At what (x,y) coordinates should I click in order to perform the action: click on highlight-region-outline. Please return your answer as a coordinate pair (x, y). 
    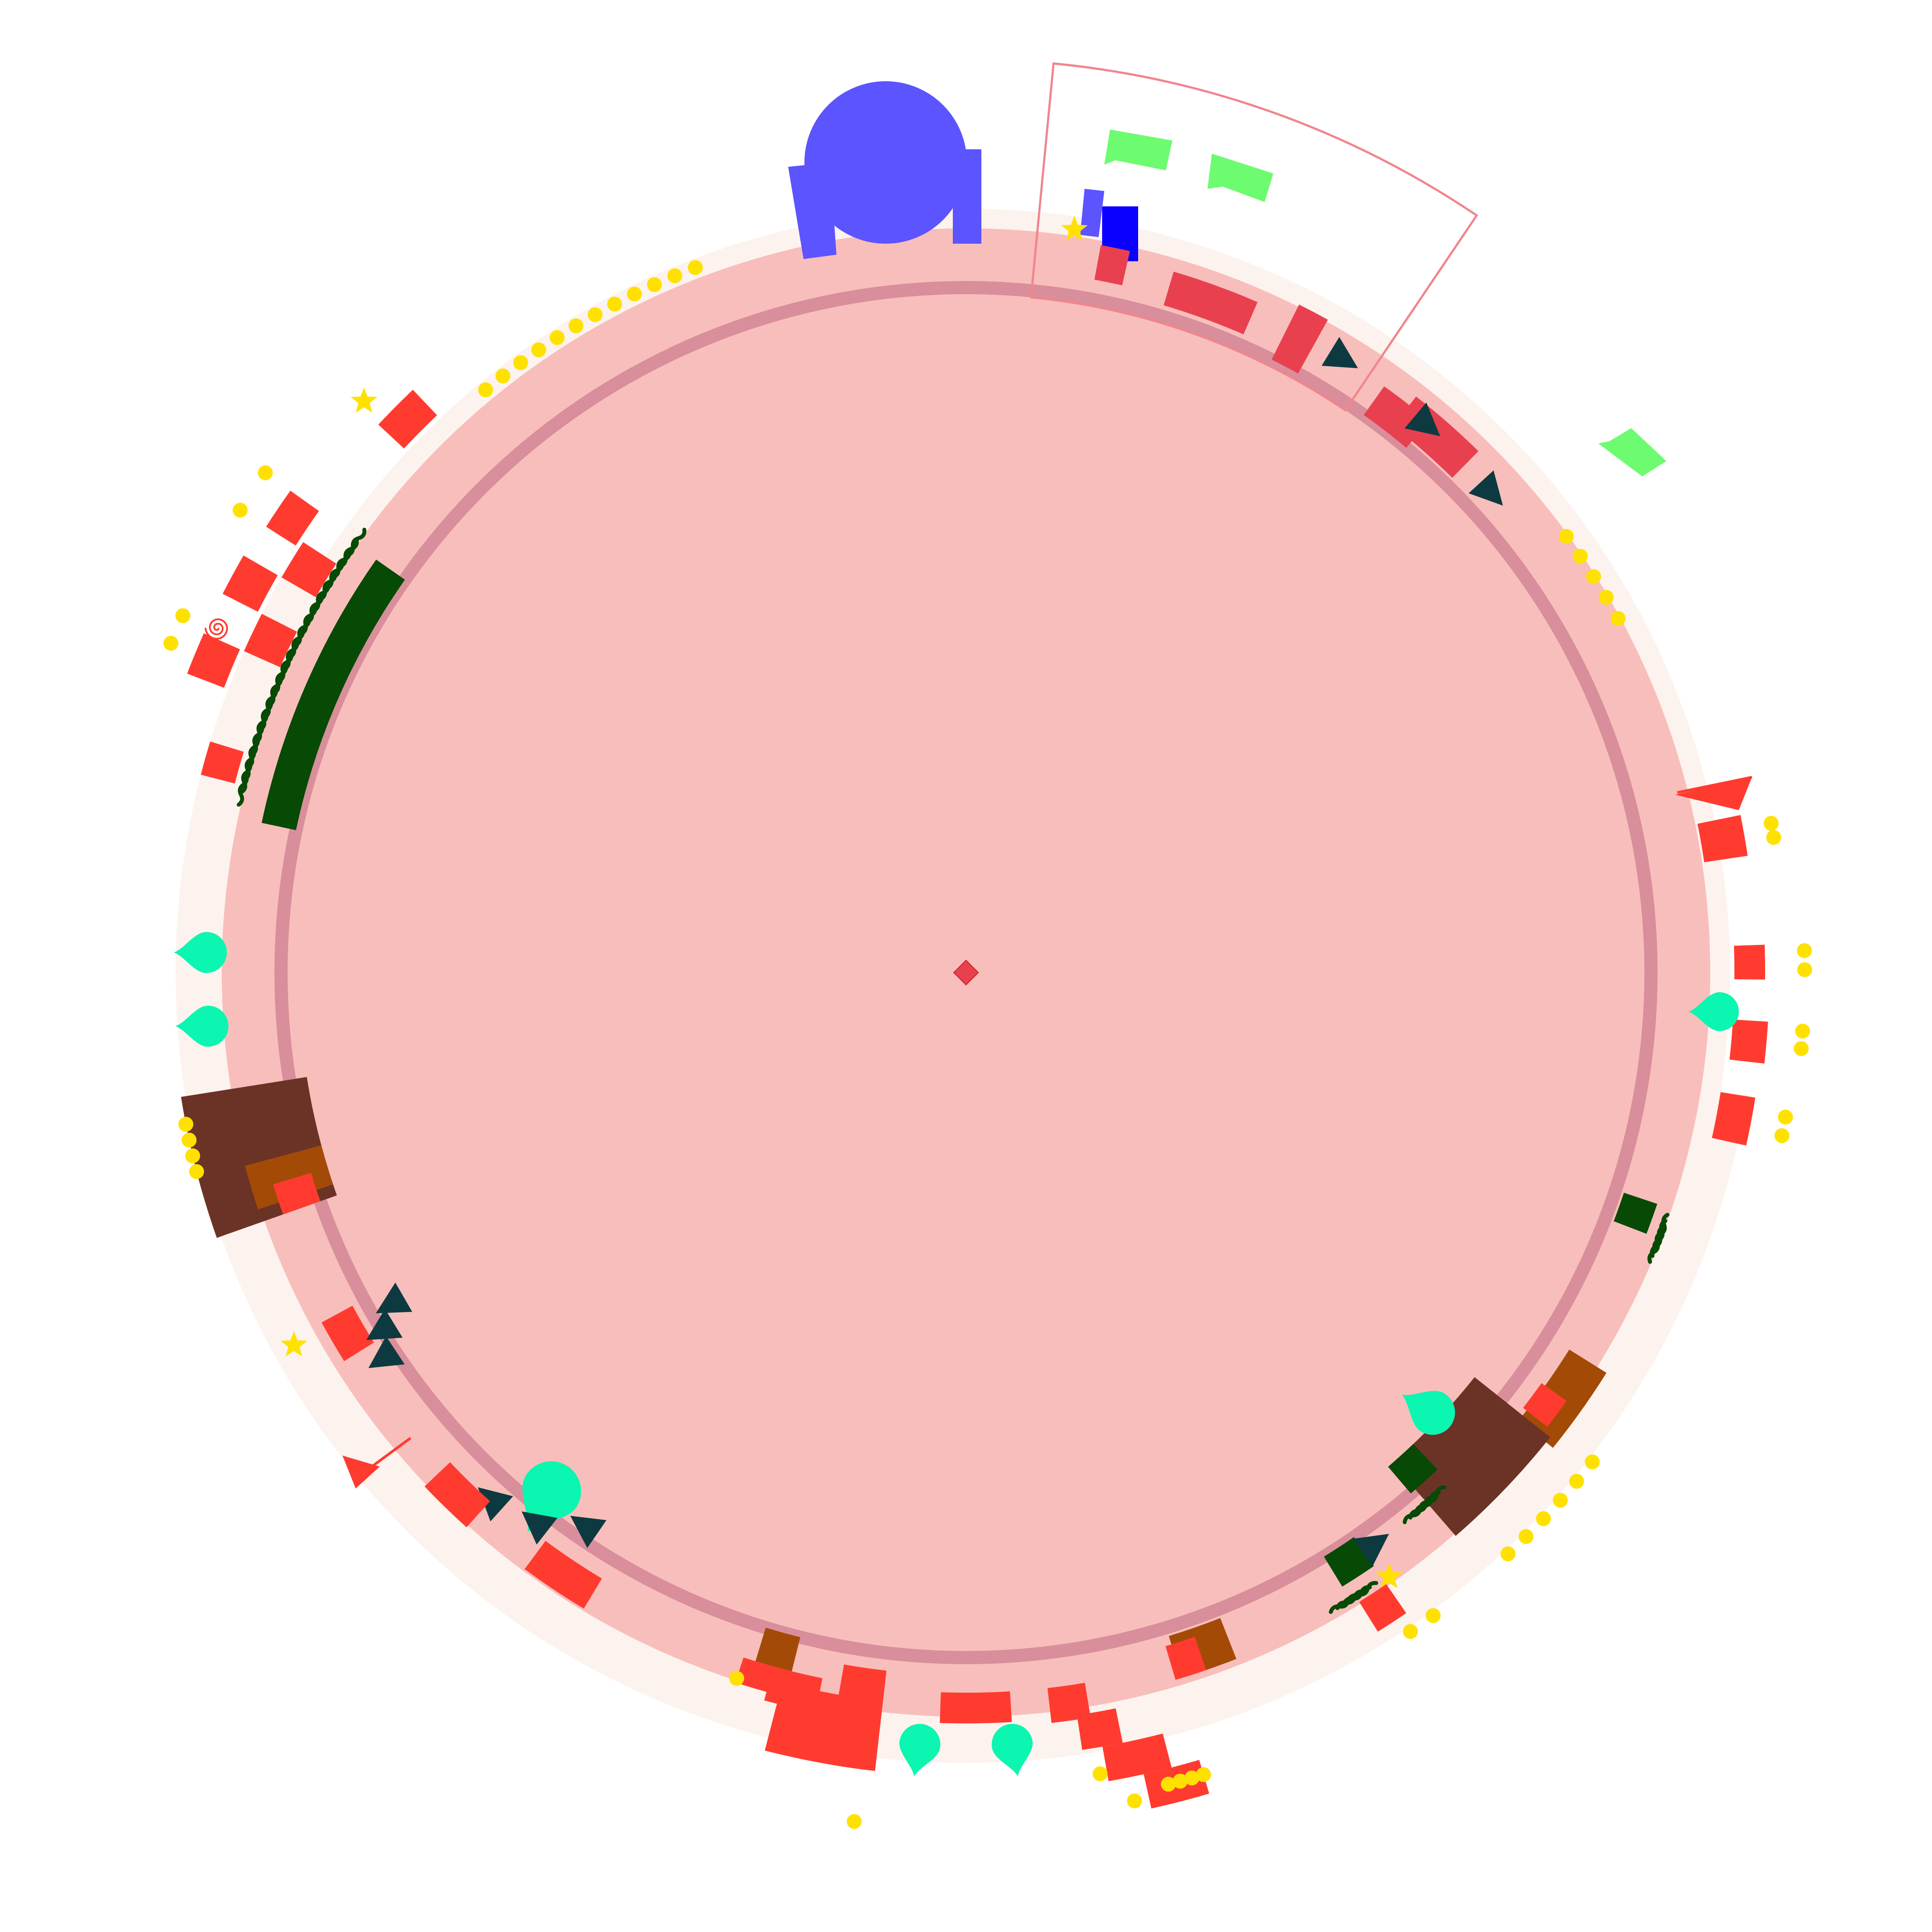
    Looking at the image, I should click on (1254, 237).